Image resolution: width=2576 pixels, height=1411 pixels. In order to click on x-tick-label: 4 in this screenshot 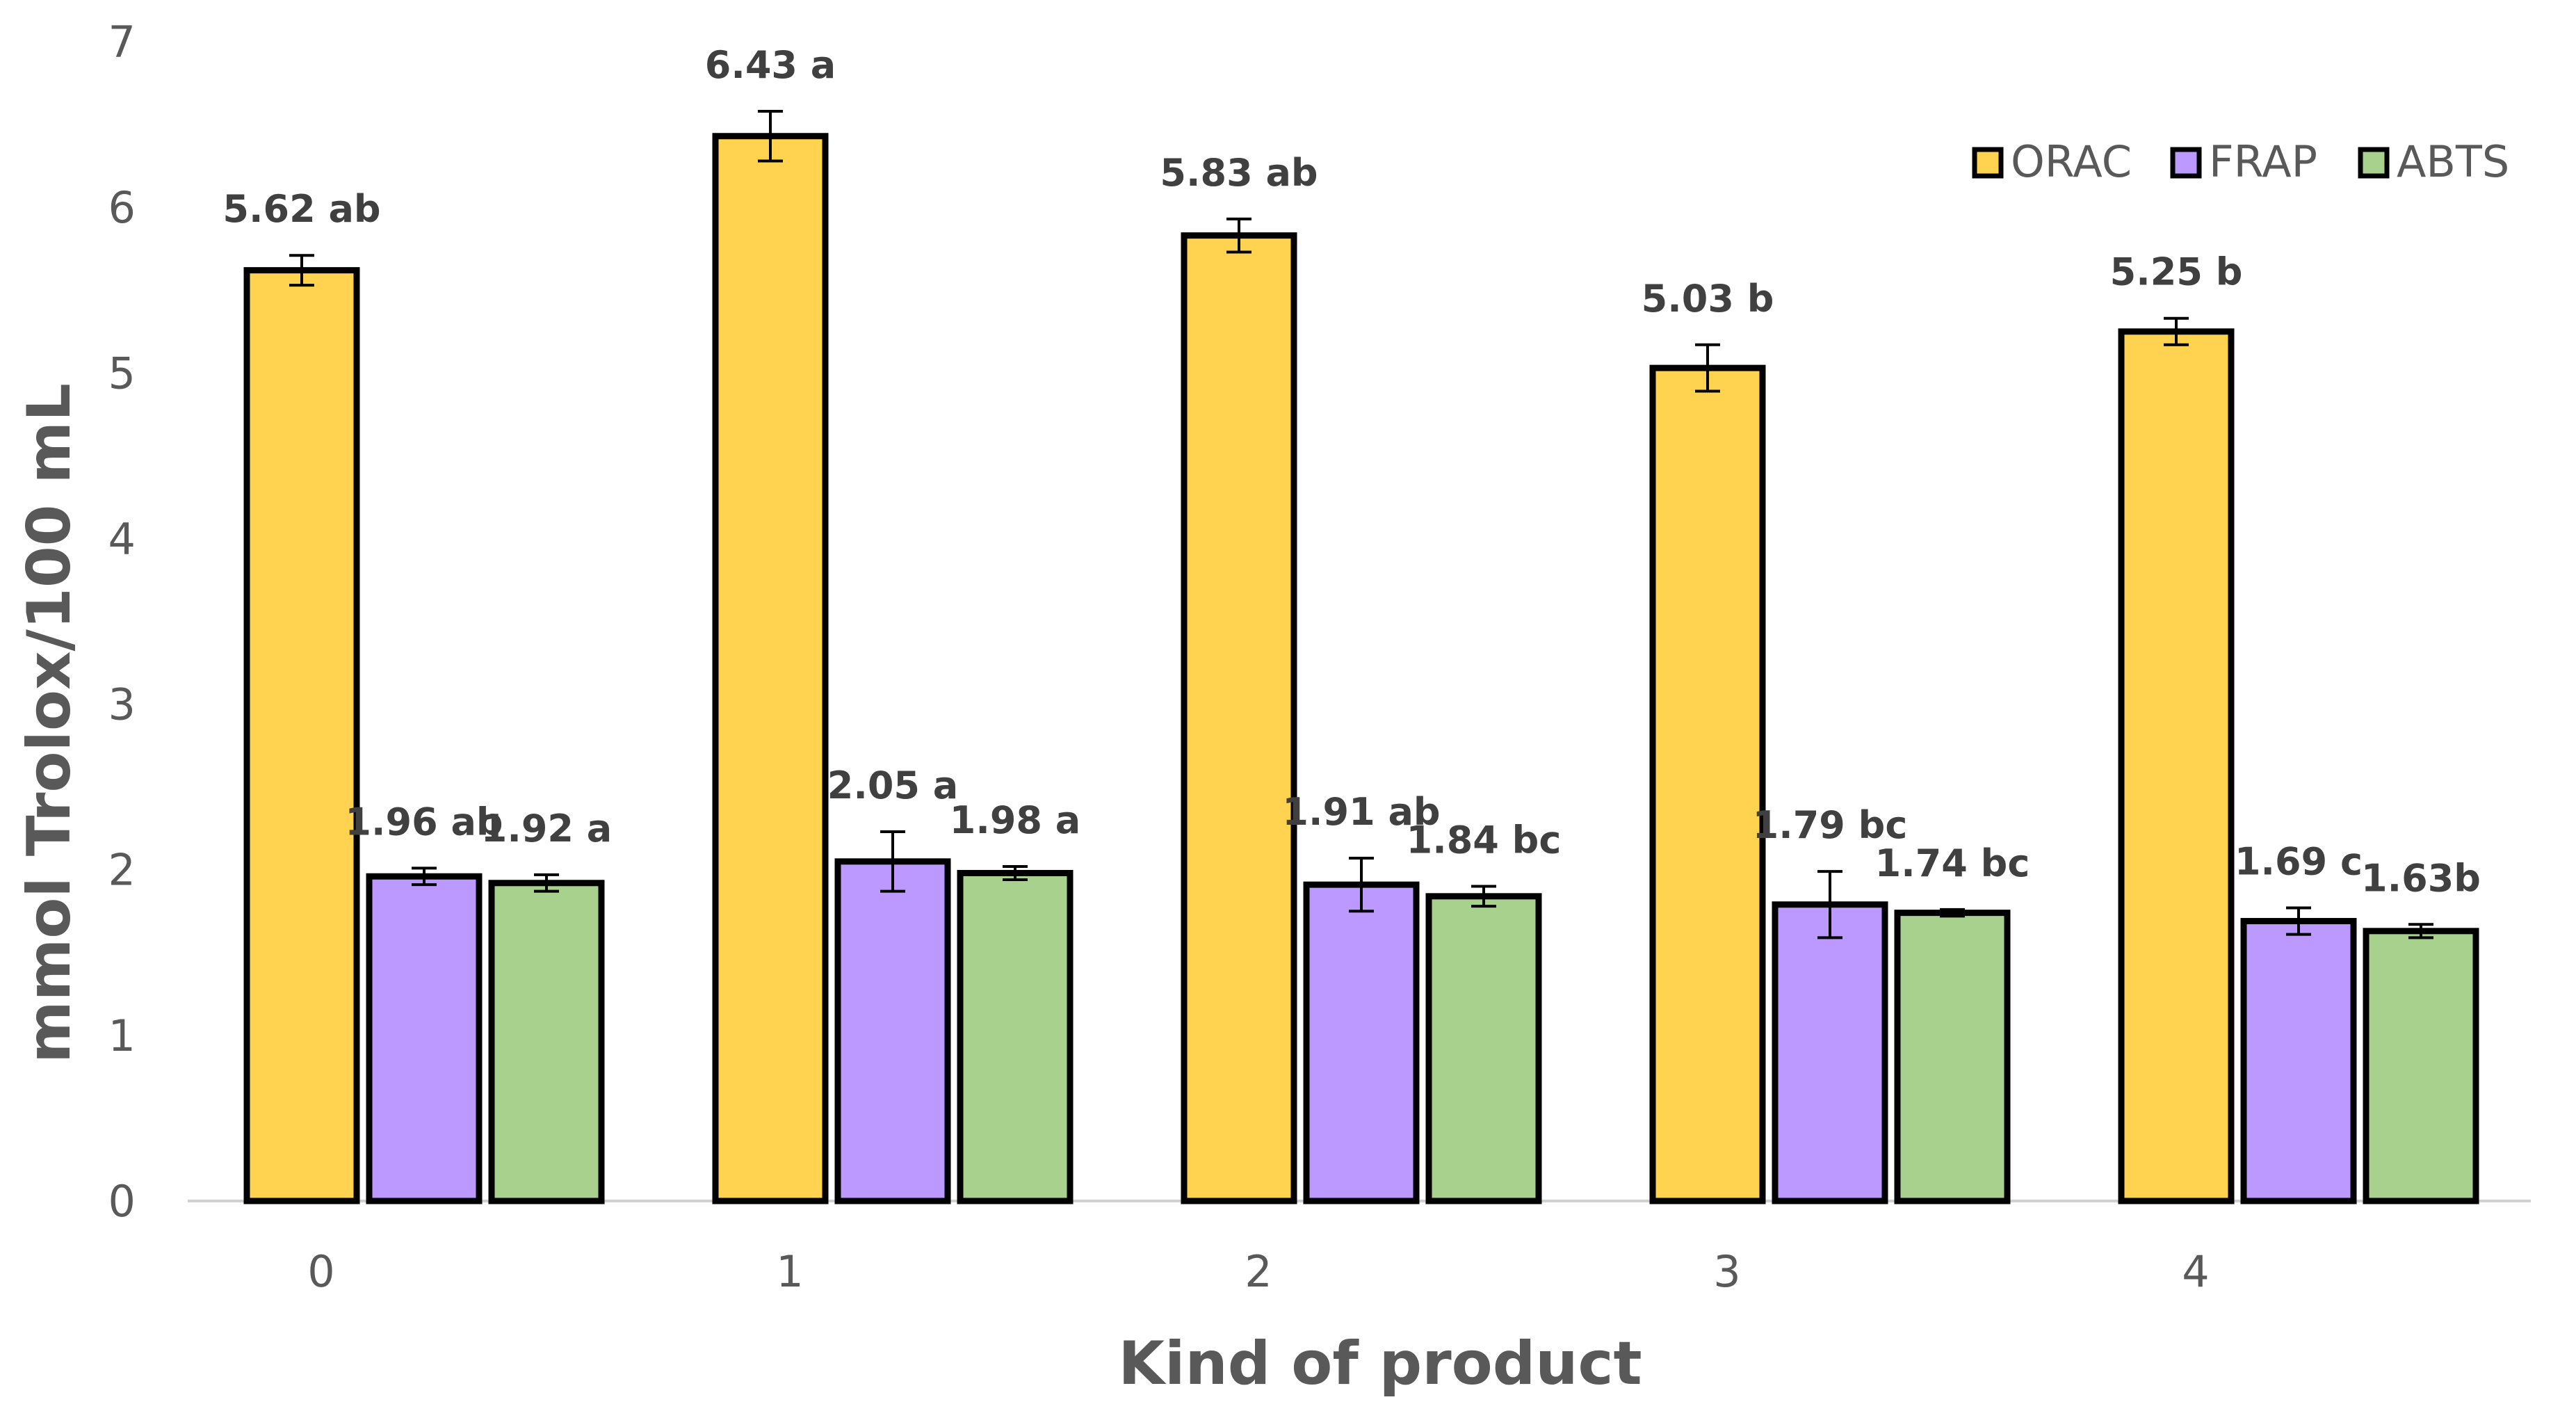, I will do `click(2195, 1271)`.